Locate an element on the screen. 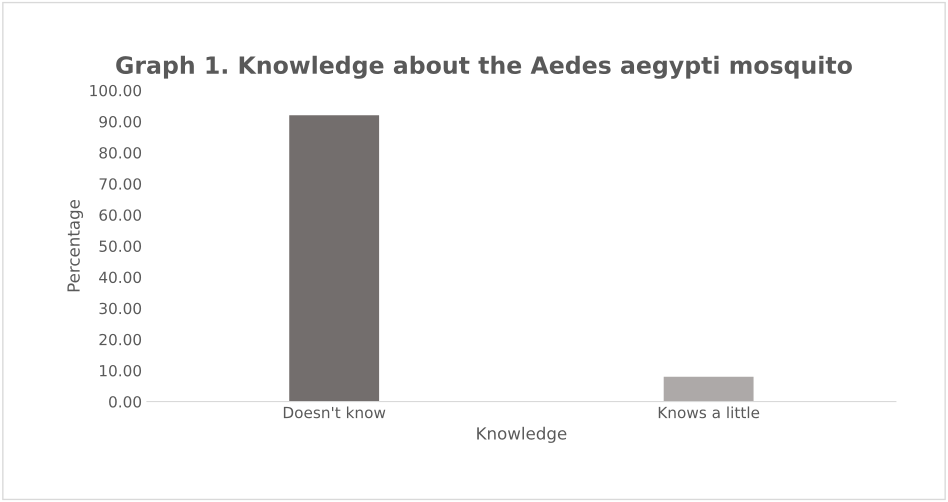  x-tick-label: Doesn't know is located at coordinates (335, 412).